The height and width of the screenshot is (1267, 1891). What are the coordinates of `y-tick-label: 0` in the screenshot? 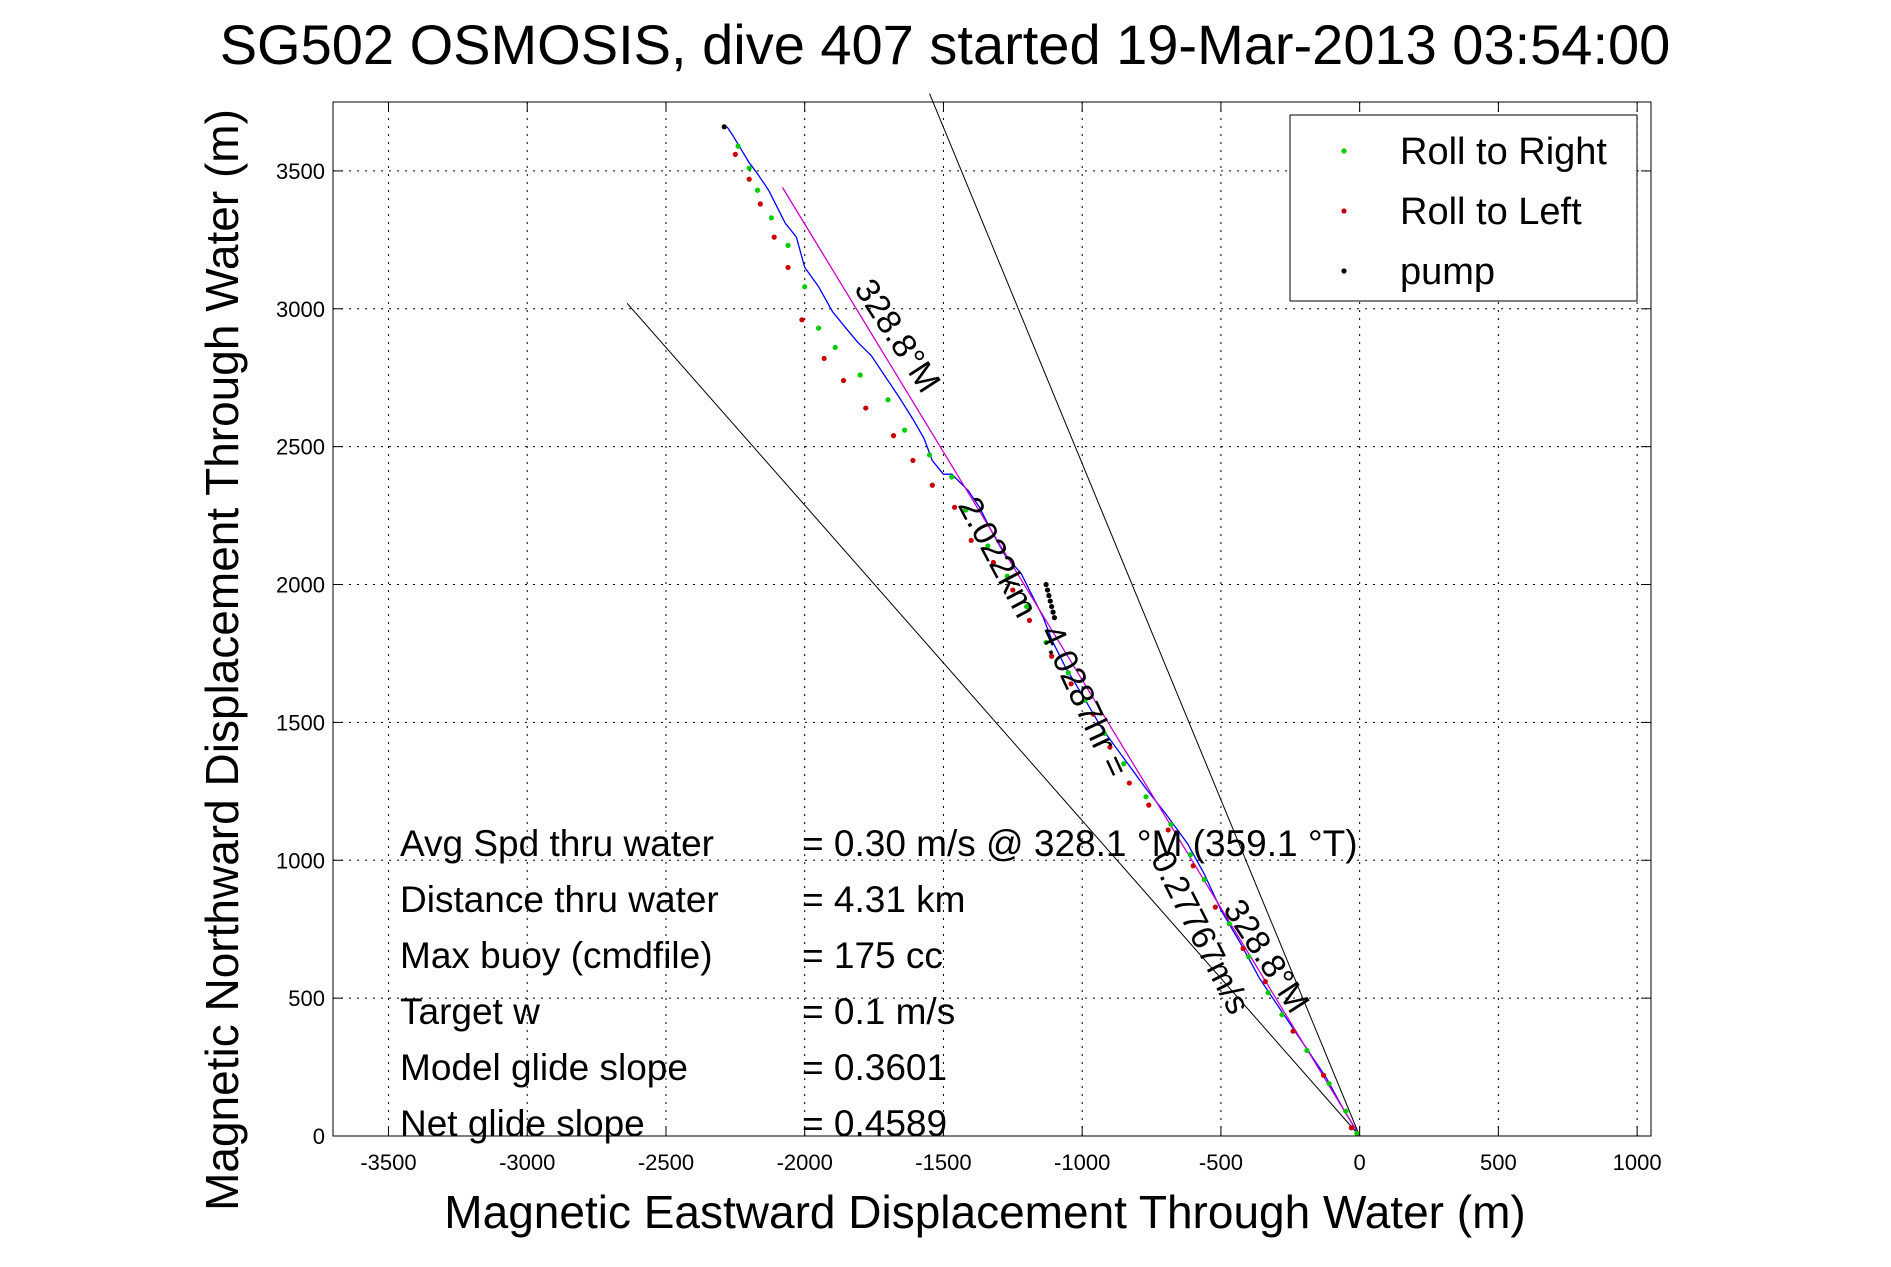 It's located at (319, 1136).